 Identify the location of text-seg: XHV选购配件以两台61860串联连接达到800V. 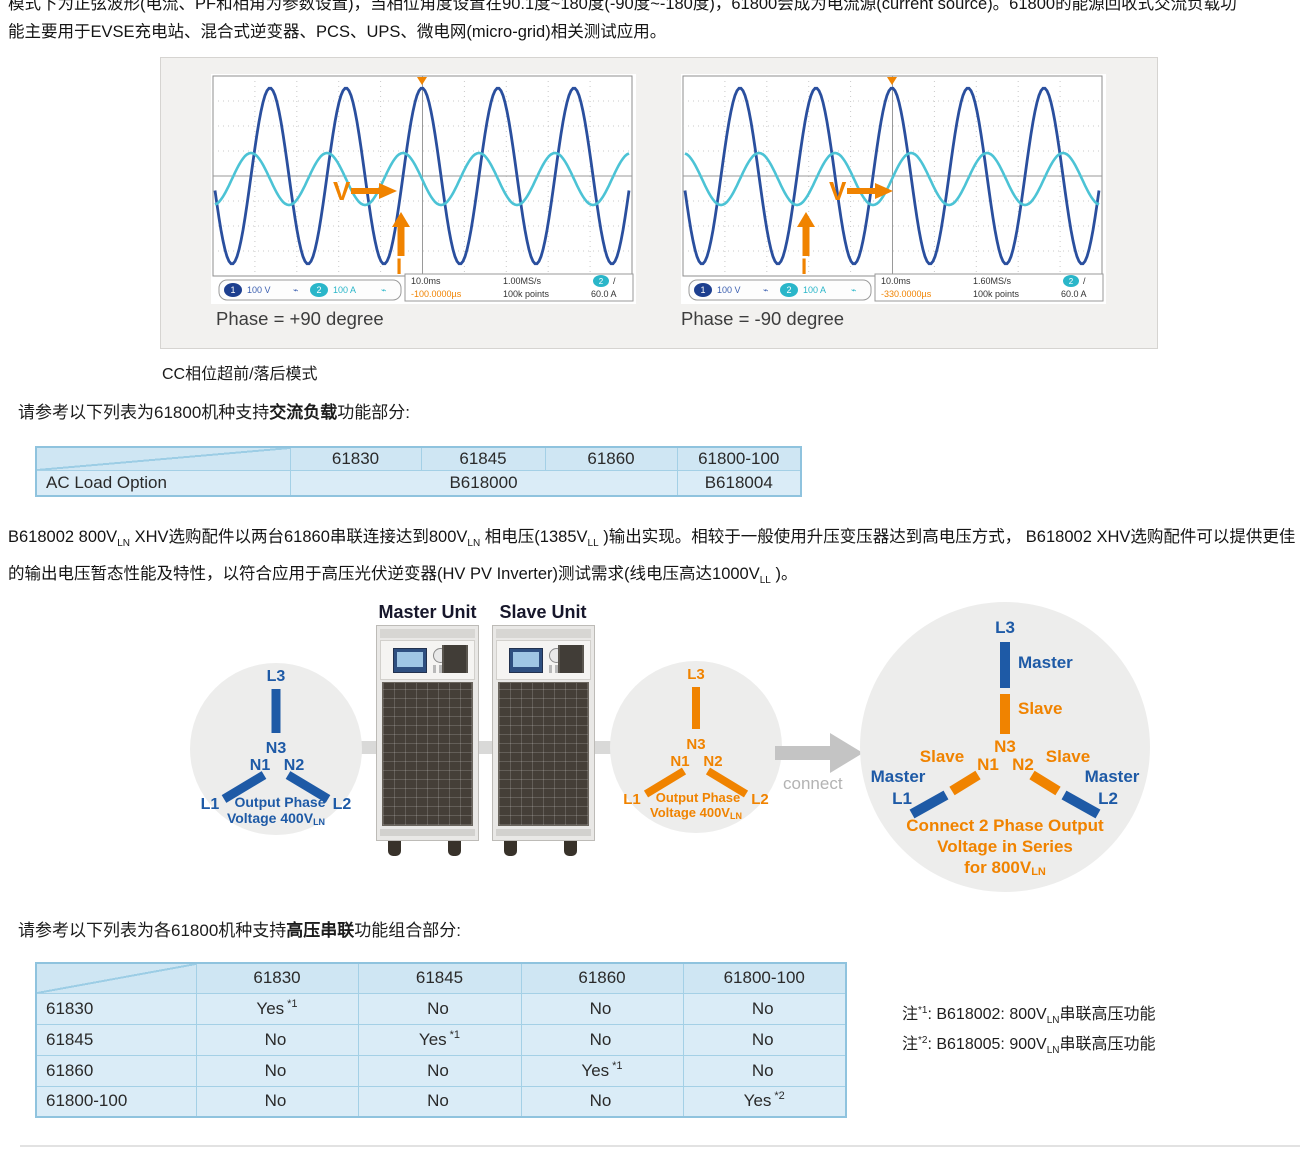
(298, 537).